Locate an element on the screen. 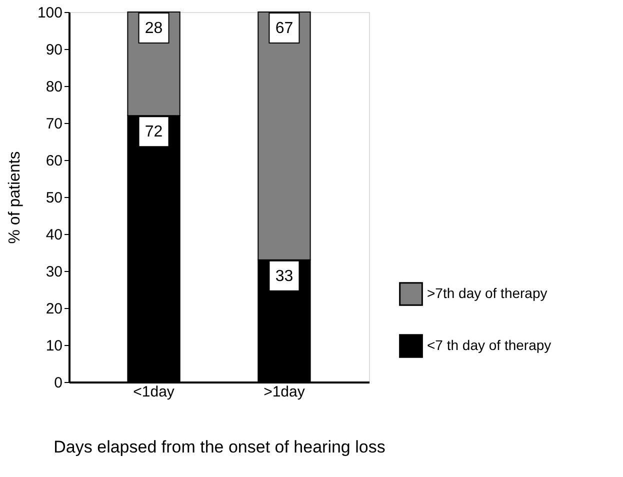 Image resolution: width=623 pixels, height=477 pixels. y-tick-label: 90 is located at coordinates (54, 50).